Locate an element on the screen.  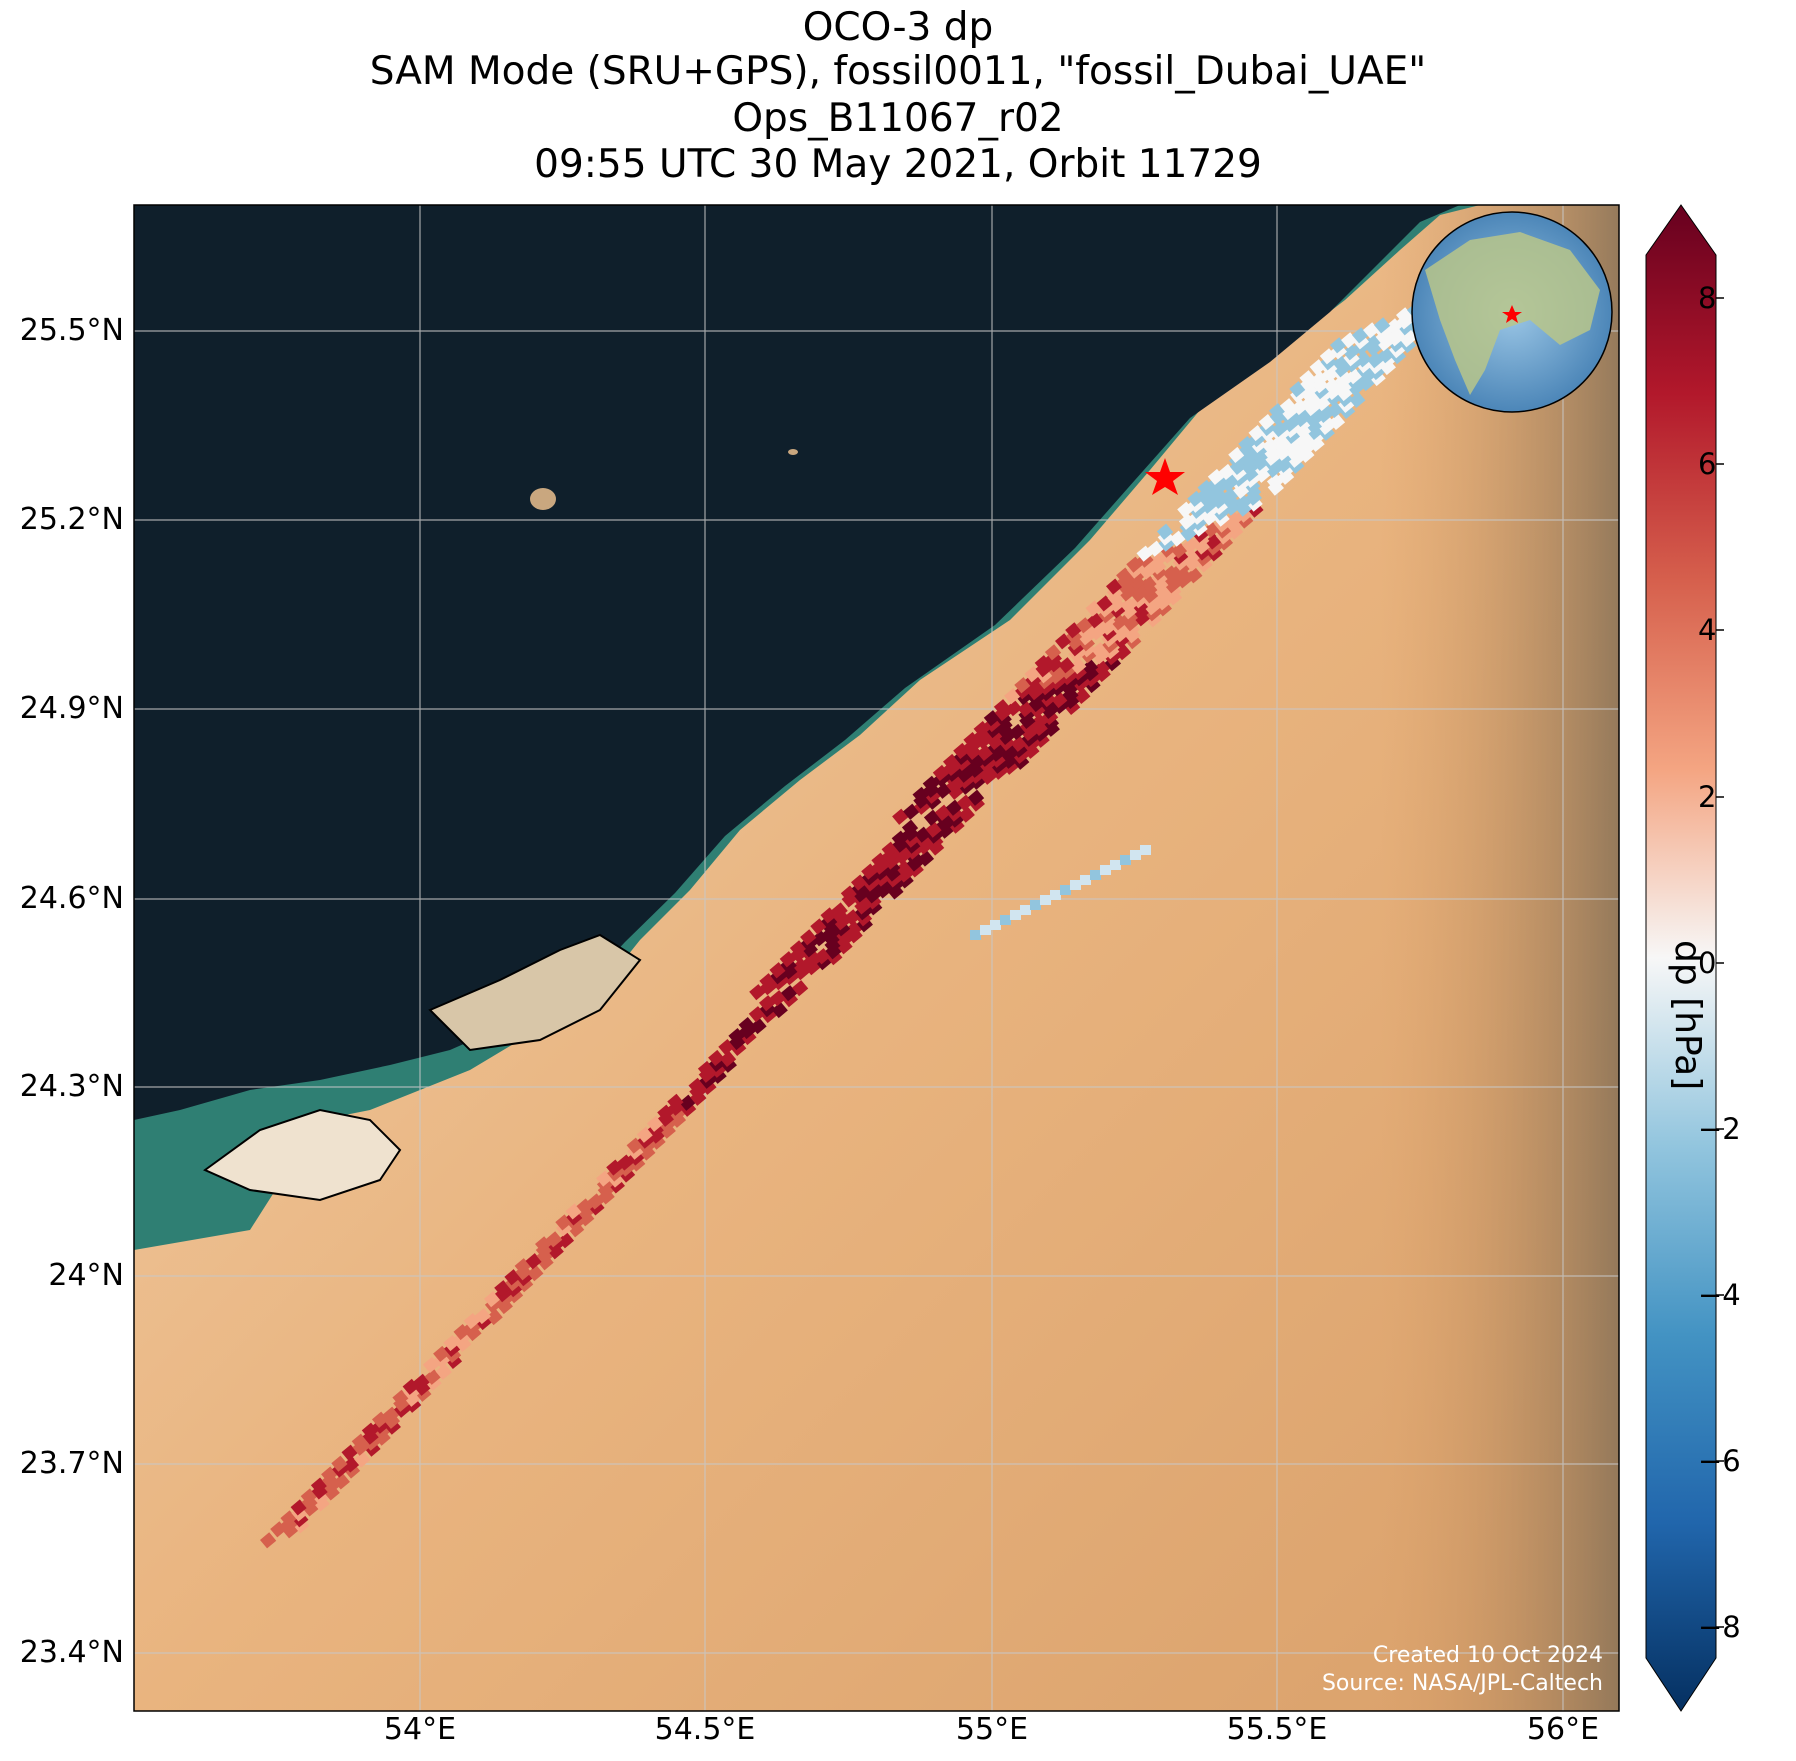
colorbar-tick-label: −8 is located at coordinates (1719, 1627).